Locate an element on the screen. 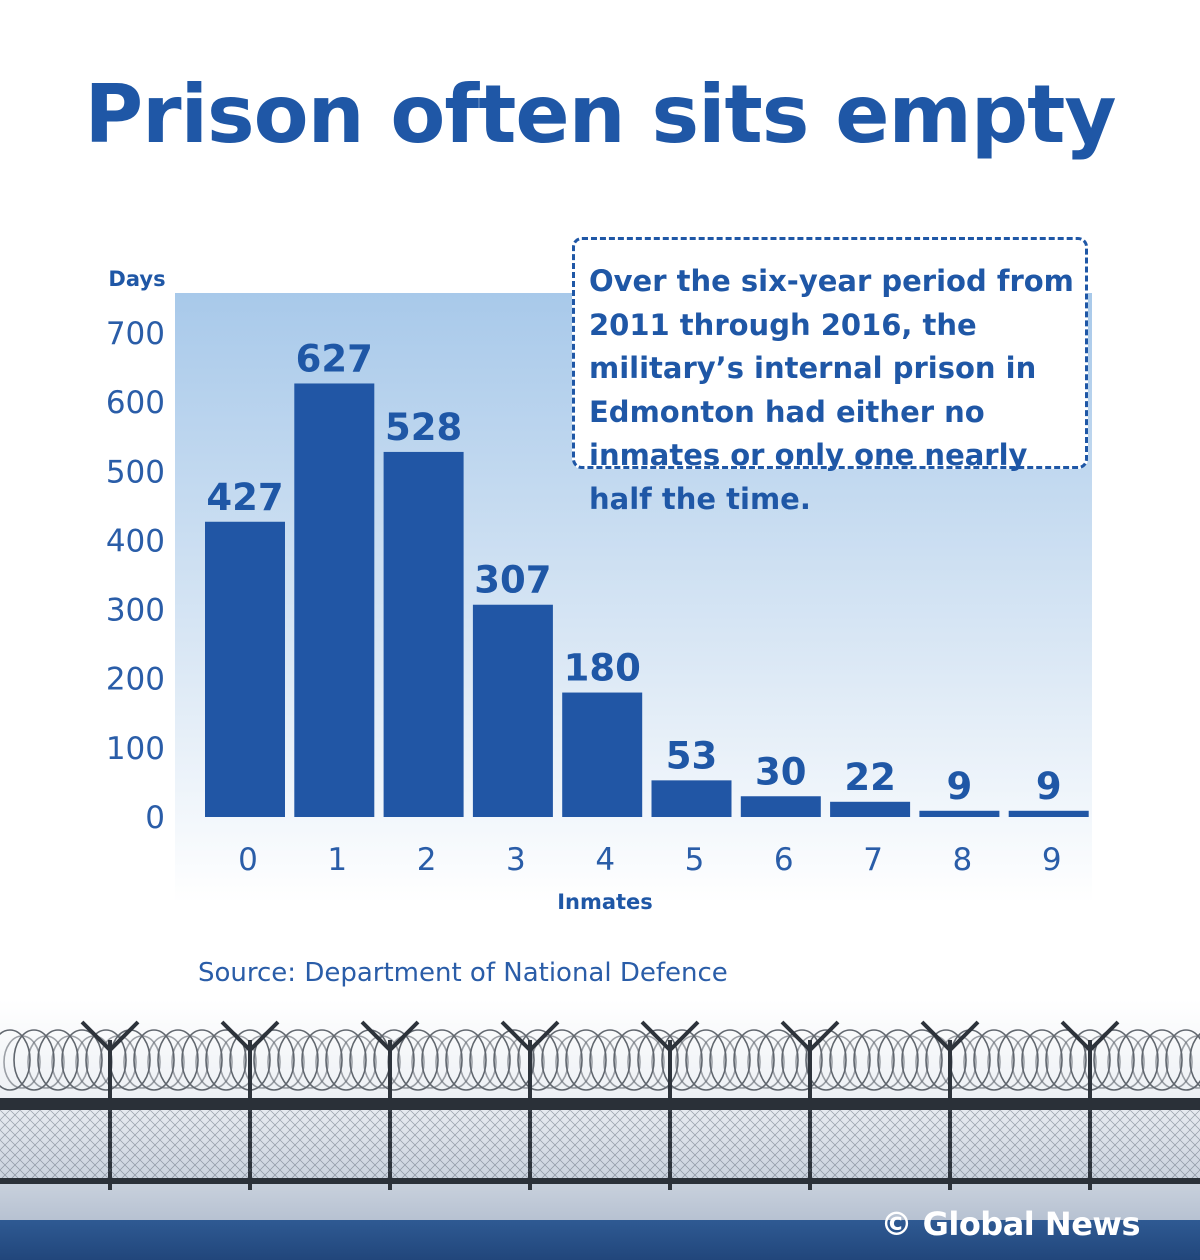 This screenshot has height=1260, width=1200. data-label-4: 180 is located at coordinates (602, 668).